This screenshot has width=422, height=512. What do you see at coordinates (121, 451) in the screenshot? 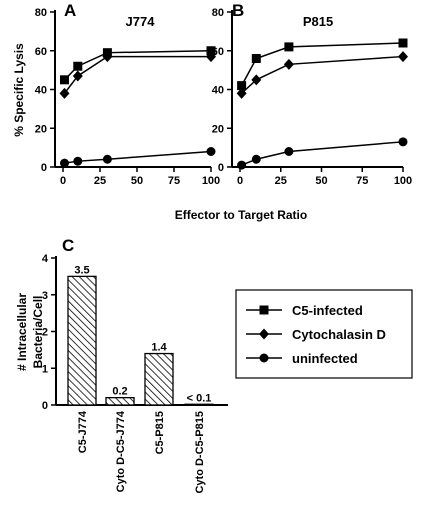
I see `panel-c-category-label: Cyto D-C5-J774` at bounding box center [121, 451].